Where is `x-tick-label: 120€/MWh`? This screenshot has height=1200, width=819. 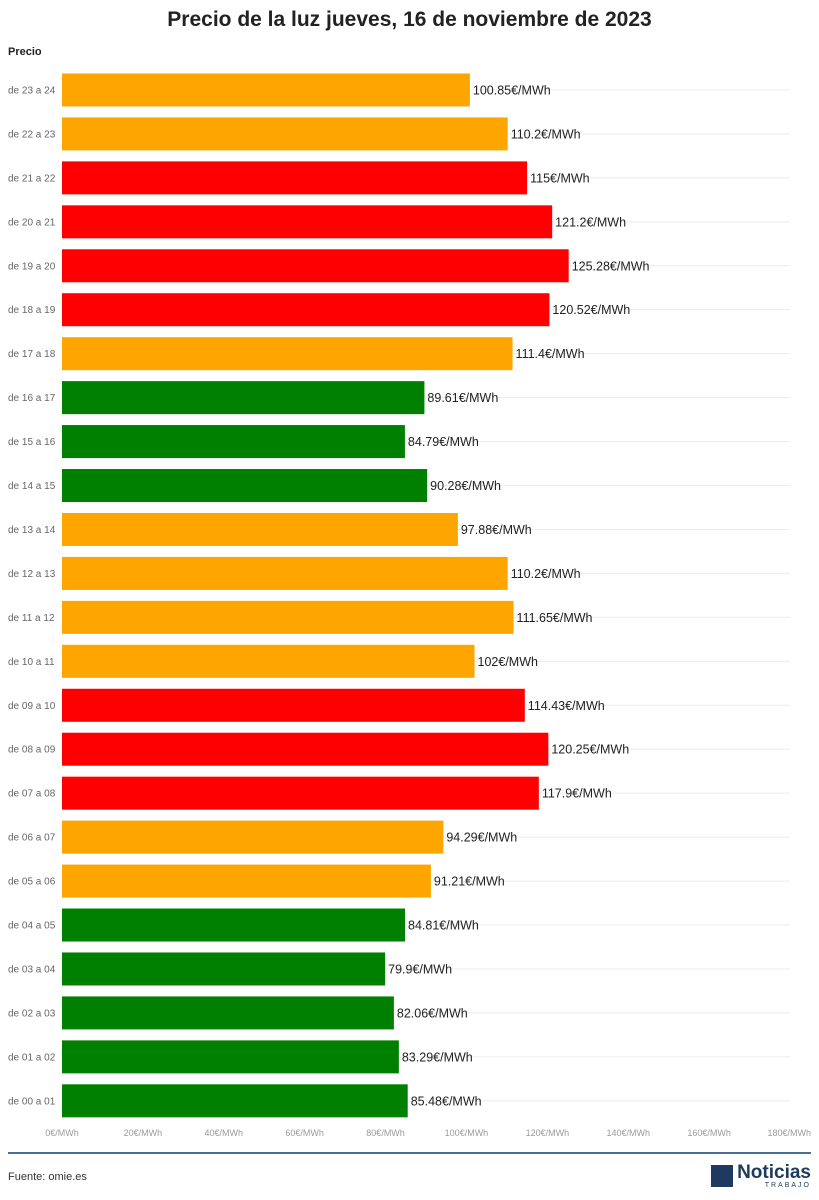
x-tick-label: 120€/MWh is located at coordinates (548, 1133).